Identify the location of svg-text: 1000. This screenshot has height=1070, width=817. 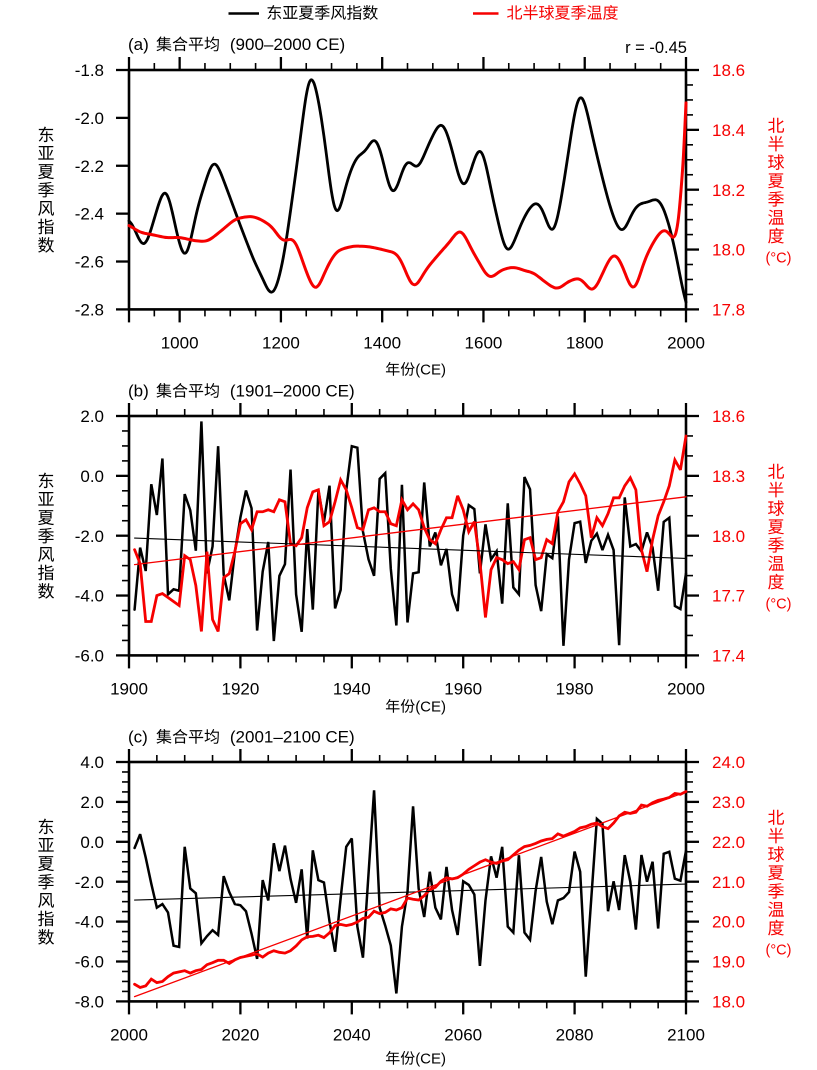
(180, 342).